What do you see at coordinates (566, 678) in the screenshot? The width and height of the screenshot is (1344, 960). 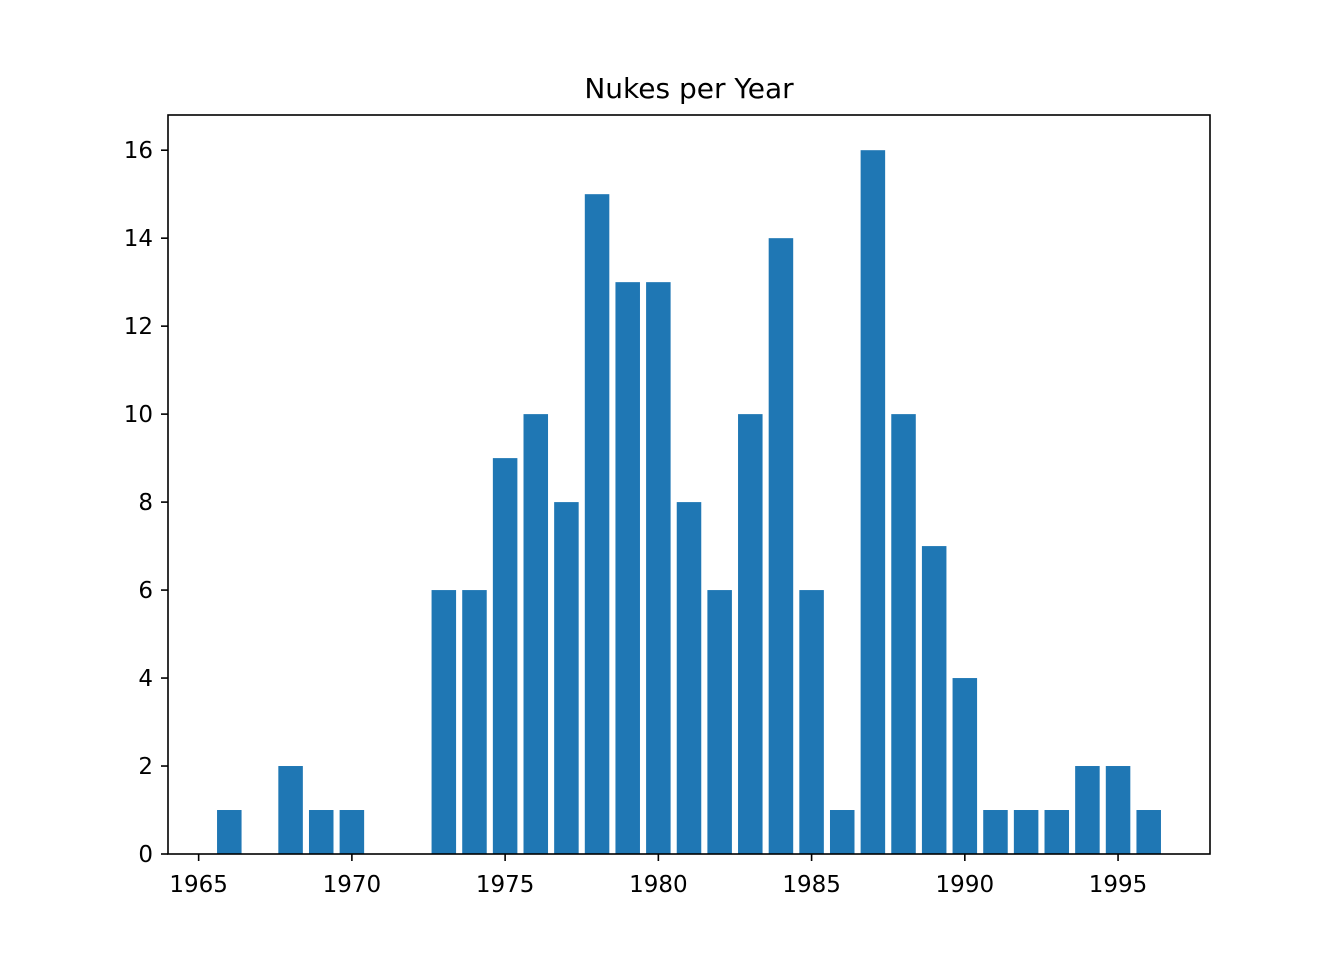 I see `bar-1977` at bounding box center [566, 678].